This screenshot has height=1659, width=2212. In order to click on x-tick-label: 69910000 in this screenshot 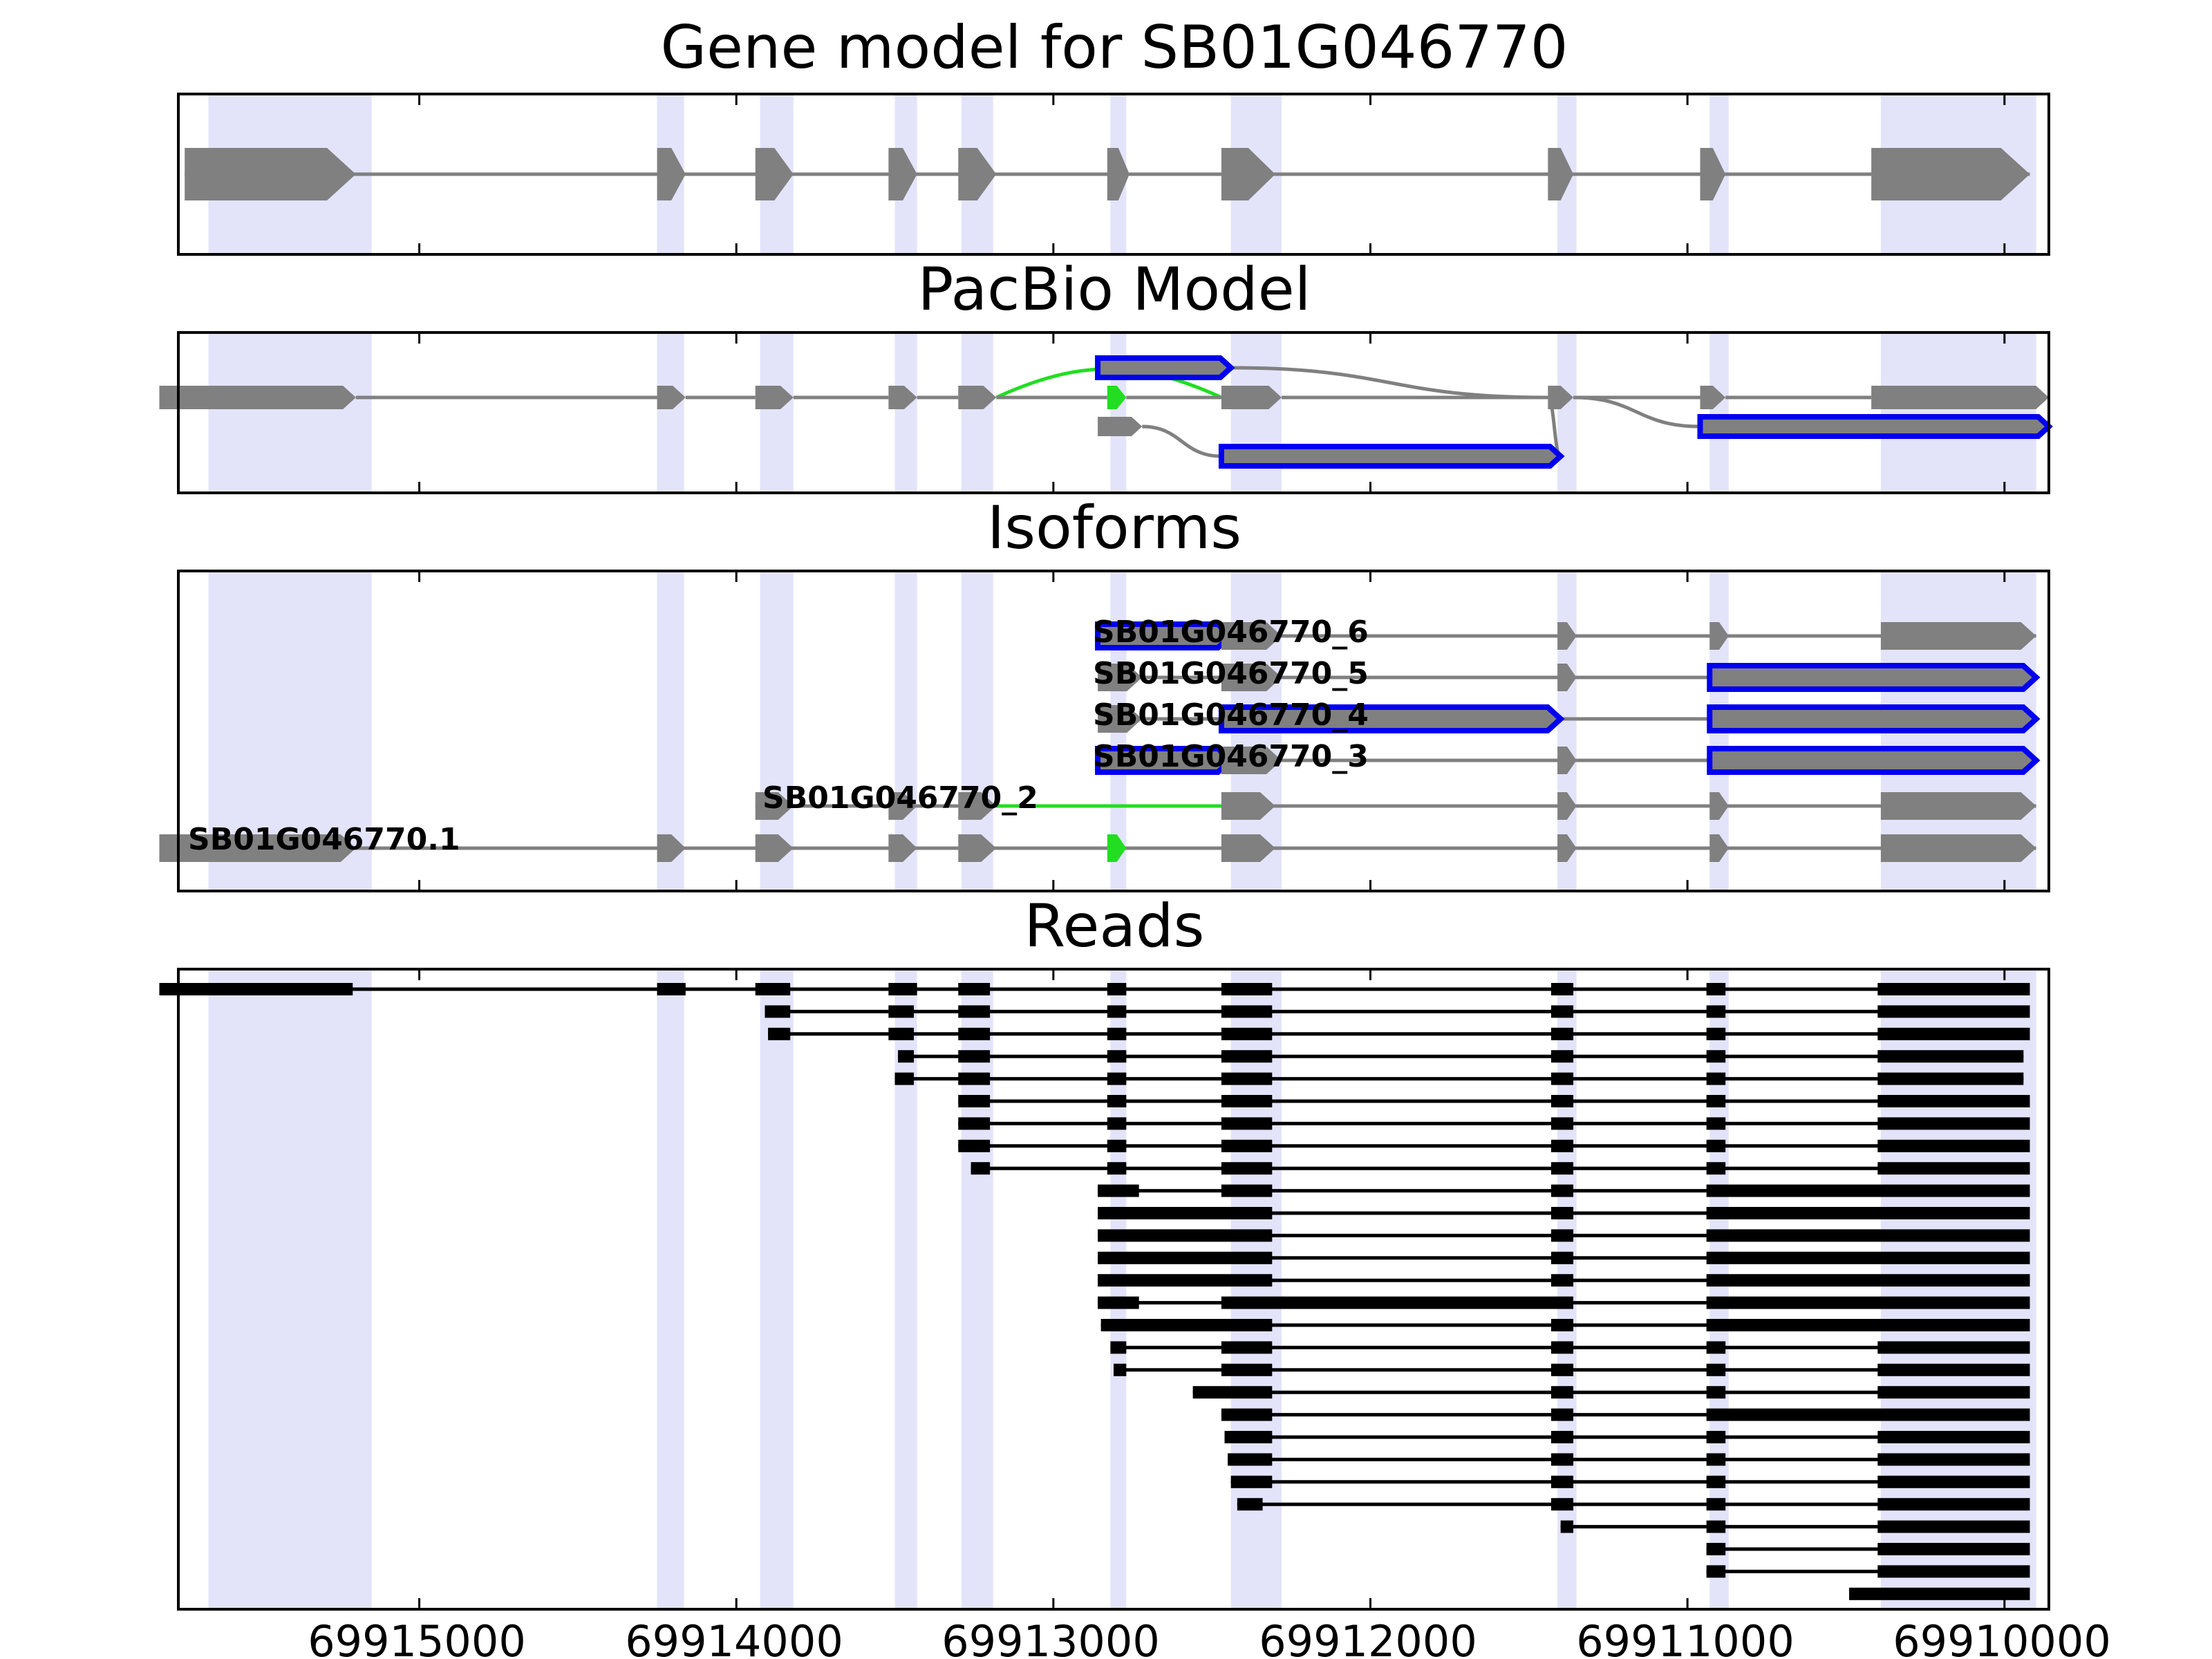, I will do `click(2002, 1638)`.